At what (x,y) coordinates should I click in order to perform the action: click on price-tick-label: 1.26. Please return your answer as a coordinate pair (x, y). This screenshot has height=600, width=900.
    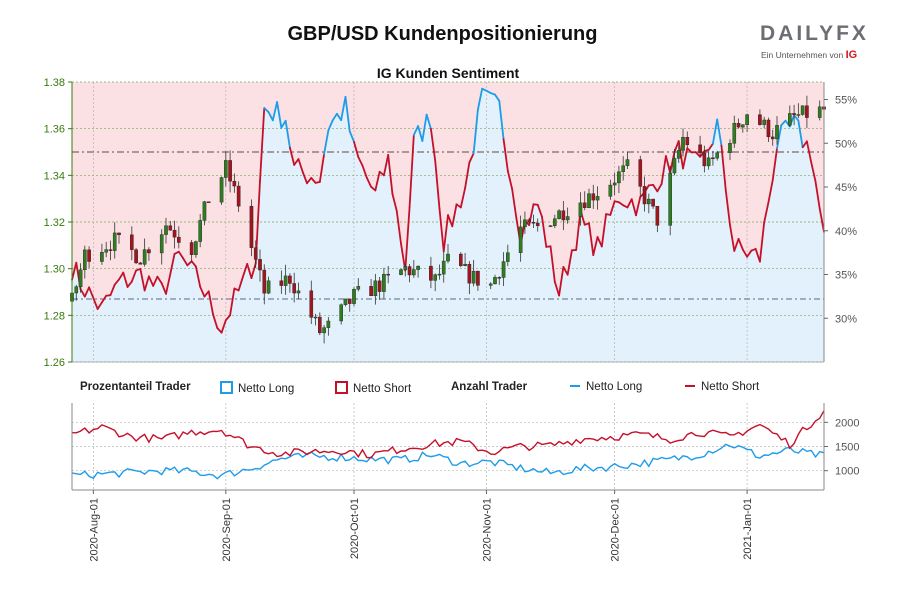
    Looking at the image, I should click on (54, 363).